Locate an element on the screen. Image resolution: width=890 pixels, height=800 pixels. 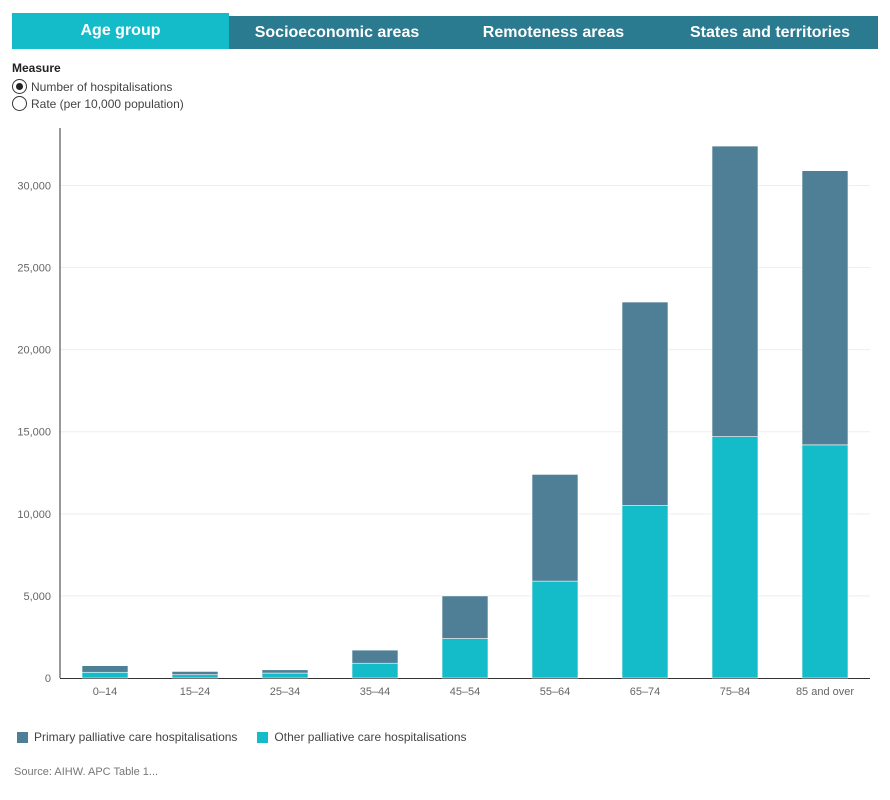
measure-option-number: Number of hospitalisations is located at coordinates (98, 86).